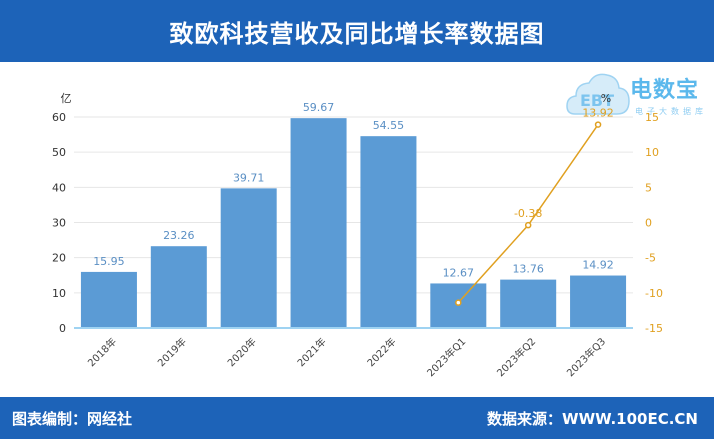 This screenshot has height=439, width=714. What do you see at coordinates (652, 152) in the screenshot?
I see `y-right-tick-label: 10` at bounding box center [652, 152].